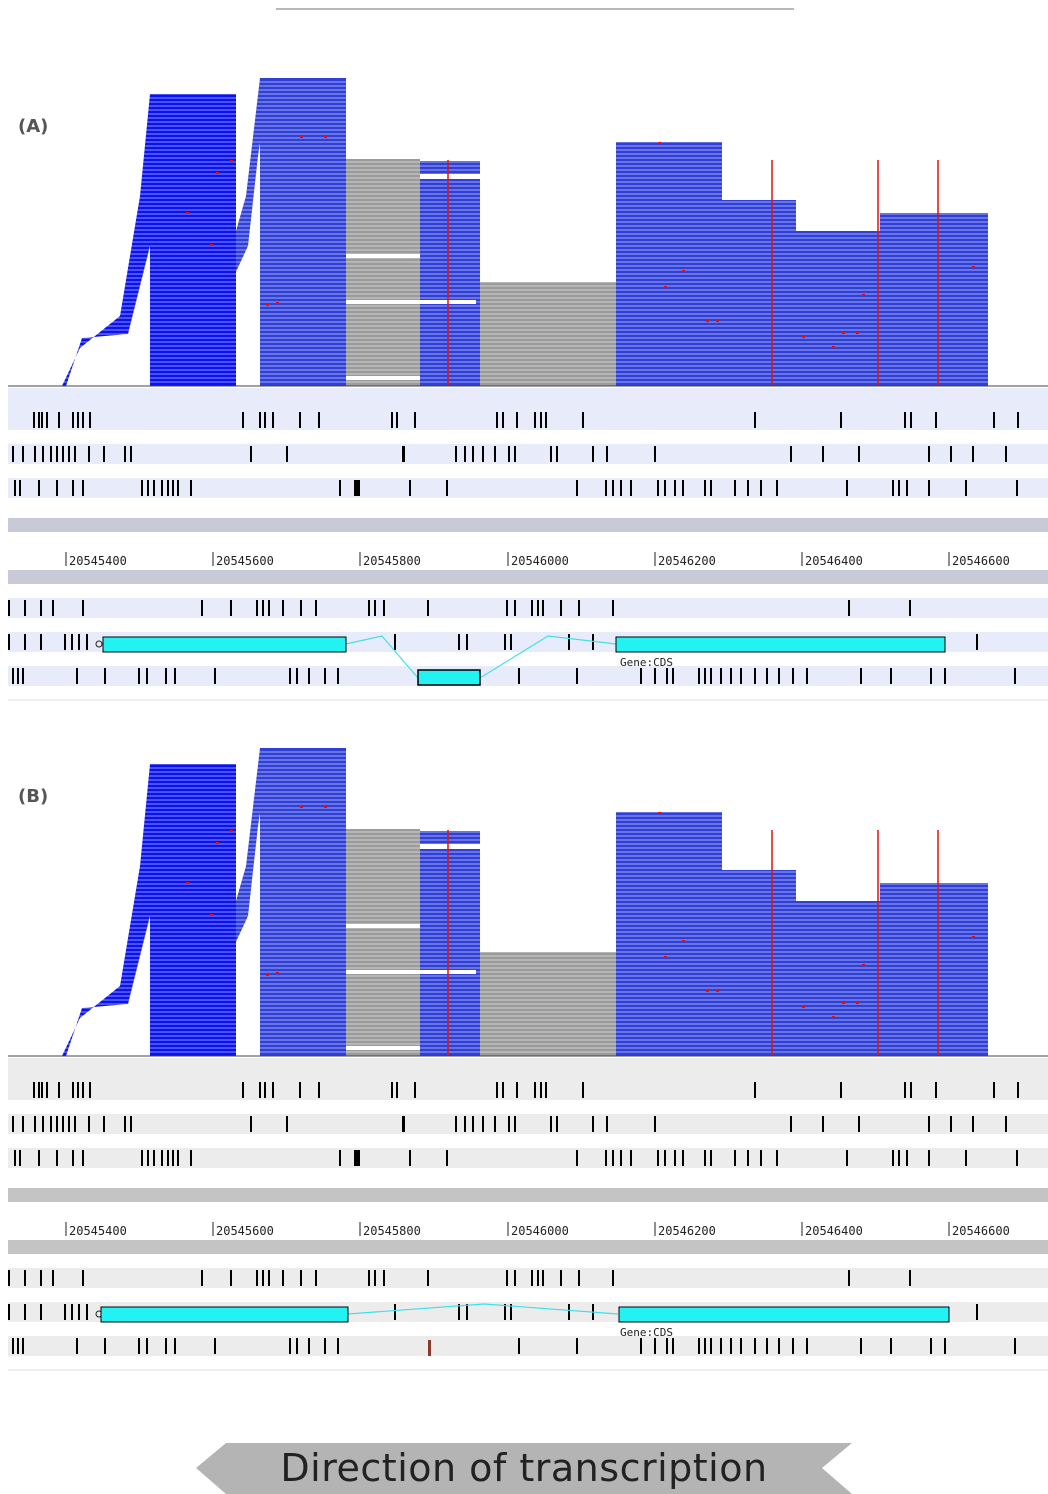  Describe the element at coordinates (524, 1468) in the screenshot. I see `direction-of-transcription-arrow: Direction of transcription` at that location.